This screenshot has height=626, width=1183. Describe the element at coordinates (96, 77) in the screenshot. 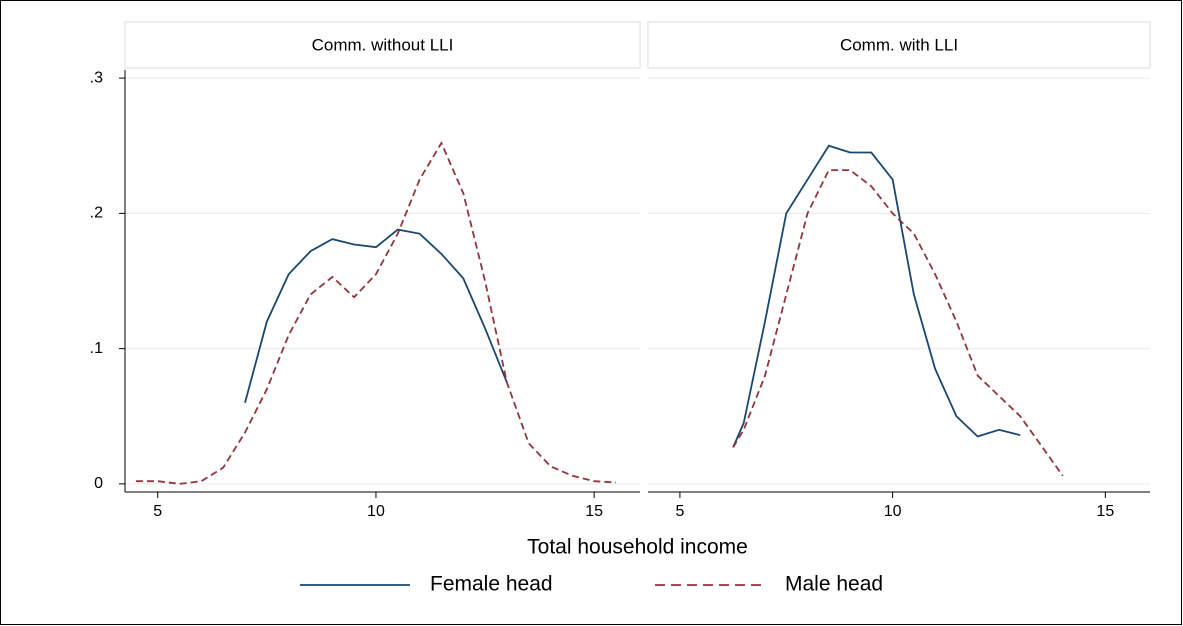

I see `y-tick-label: .3` at that location.